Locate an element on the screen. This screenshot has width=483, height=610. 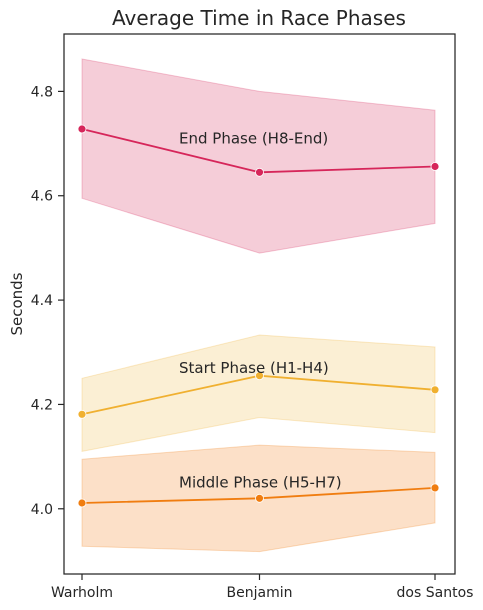
x-tick-label: Warholm is located at coordinates (82, 593).